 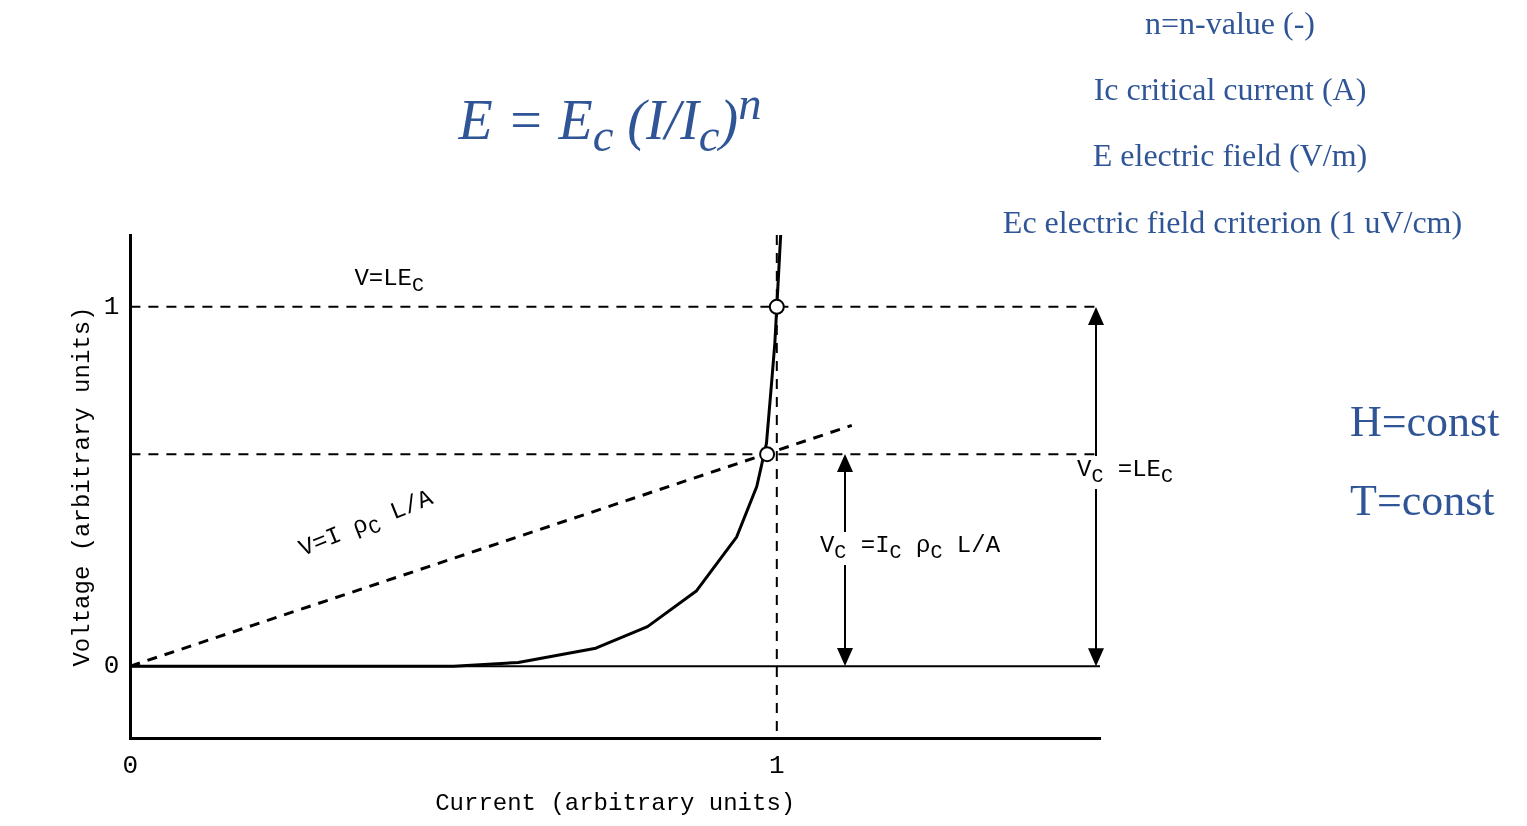 What do you see at coordinates (389, 281) in the screenshot?
I see `ref-line-label: V=LE$_{C}$` at bounding box center [389, 281].